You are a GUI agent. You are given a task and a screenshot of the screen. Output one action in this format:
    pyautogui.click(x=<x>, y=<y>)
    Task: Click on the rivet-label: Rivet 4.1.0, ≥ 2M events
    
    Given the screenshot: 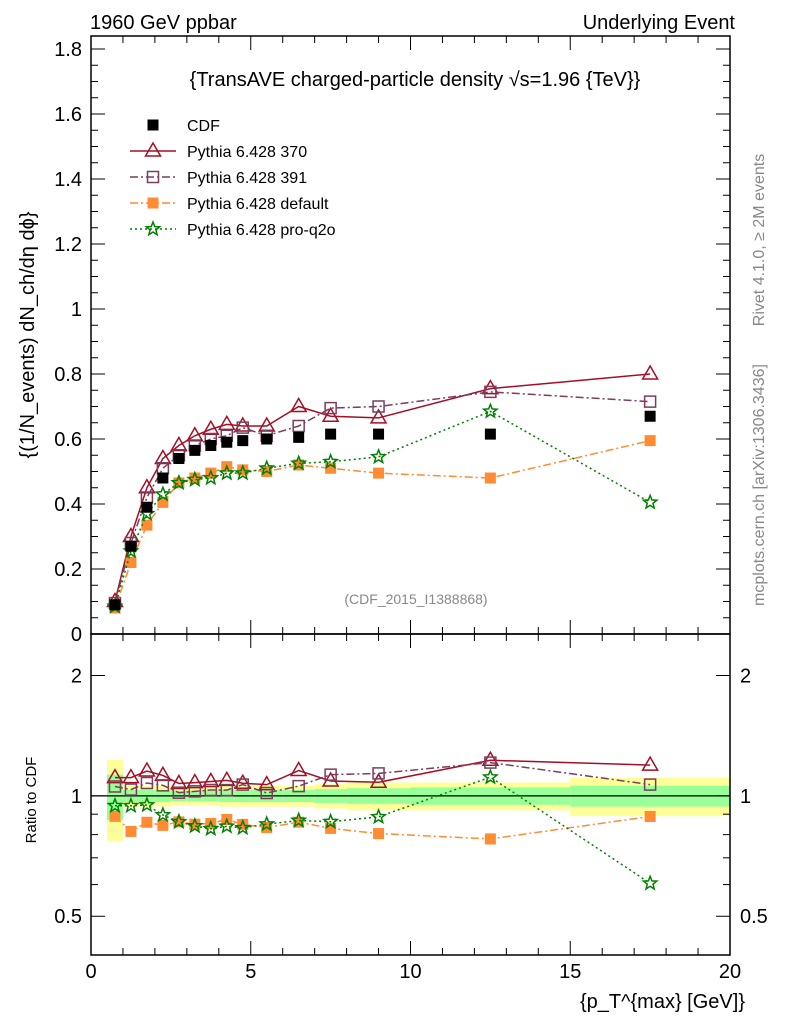 What is the action you would take?
    pyautogui.click(x=759, y=240)
    